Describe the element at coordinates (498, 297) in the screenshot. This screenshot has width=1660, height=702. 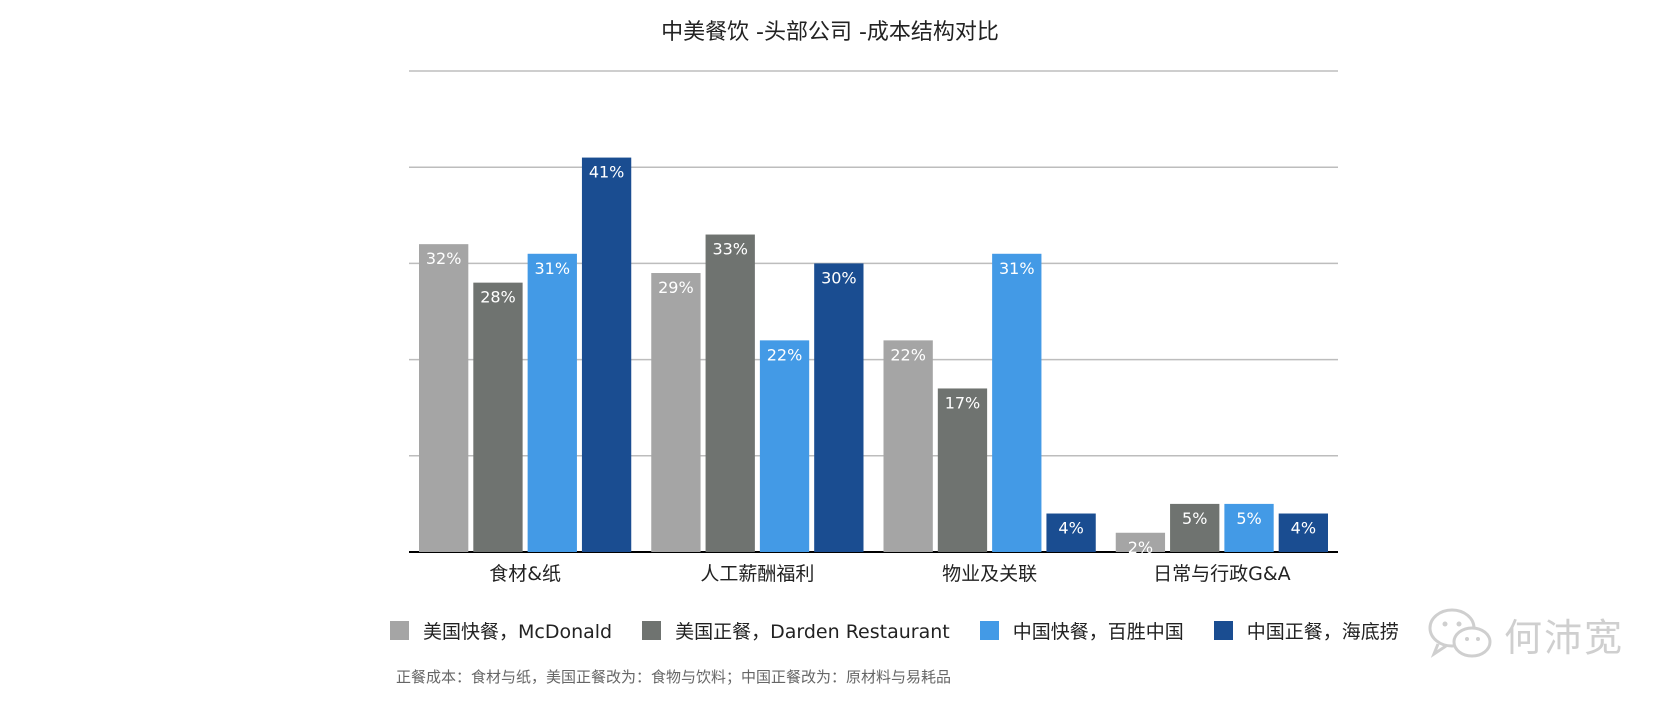
I see `data-label: 28%` at that location.